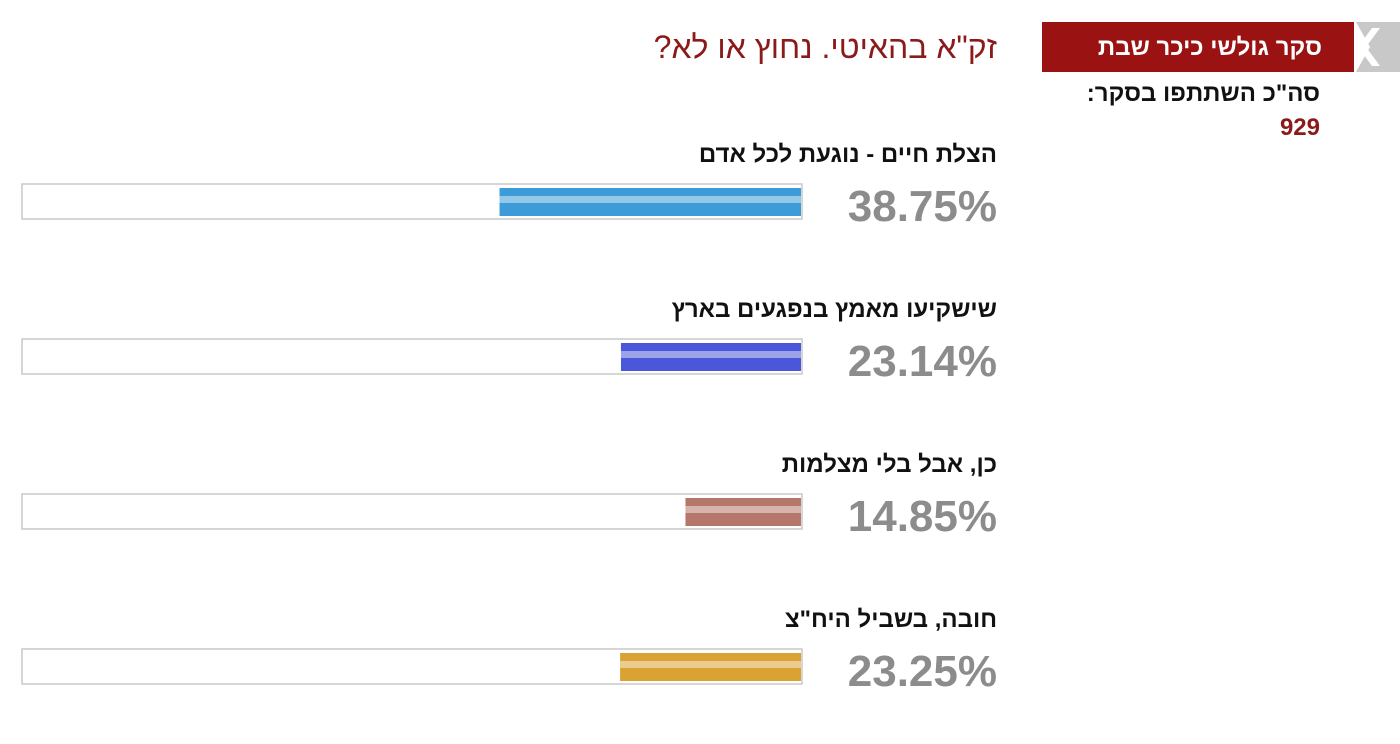 The width and height of the screenshot is (1400, 744). Describe the element at coordinates (891, 619) in the screenshot. I see `option-label: חובה, בשביל היח"צ` at that location.